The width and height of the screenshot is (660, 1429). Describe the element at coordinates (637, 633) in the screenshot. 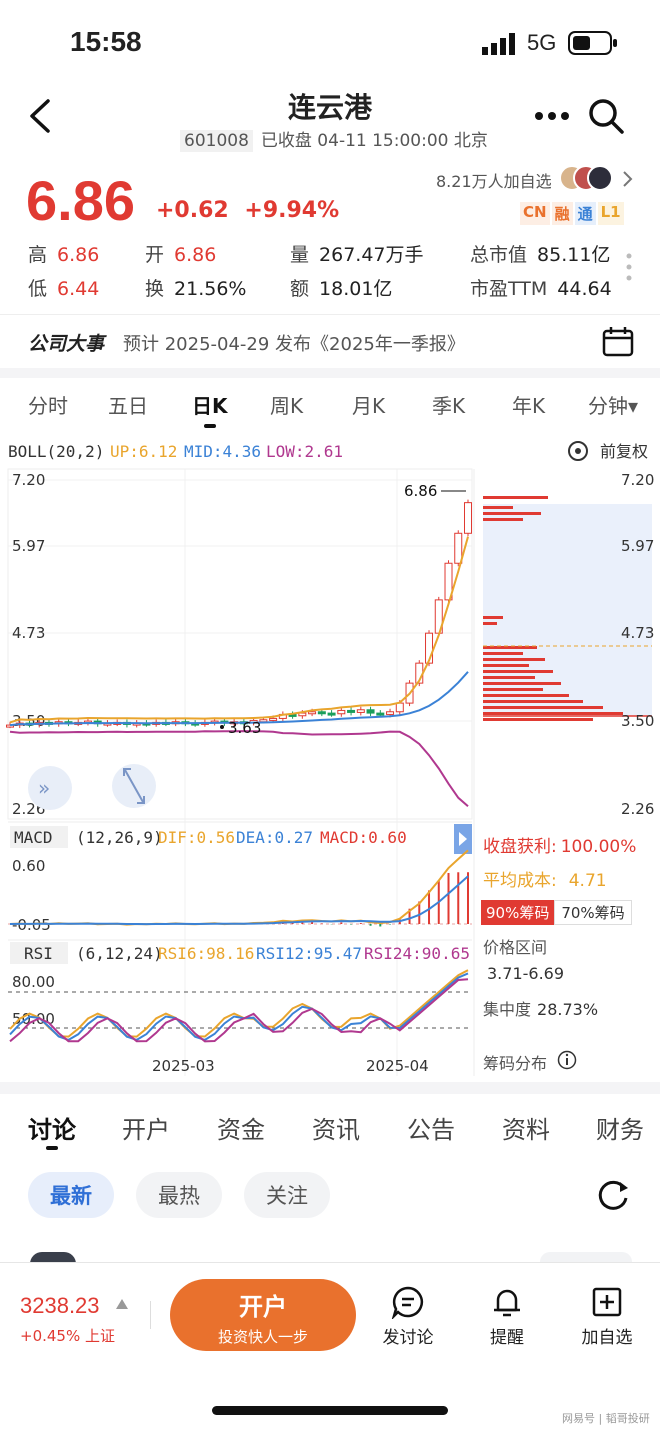

I see `price-axis-label: 4.73` at that location.